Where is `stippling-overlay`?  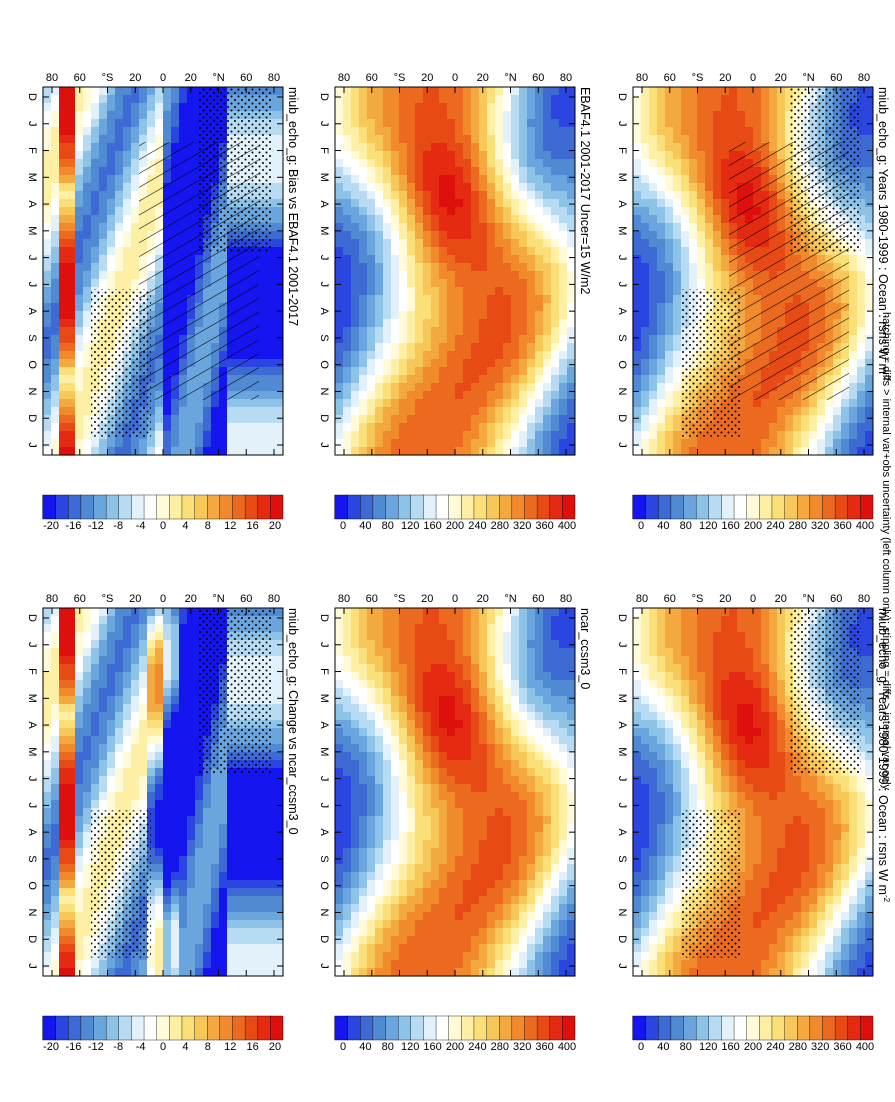
stippling-overlay is located at coordinates (825, 691).